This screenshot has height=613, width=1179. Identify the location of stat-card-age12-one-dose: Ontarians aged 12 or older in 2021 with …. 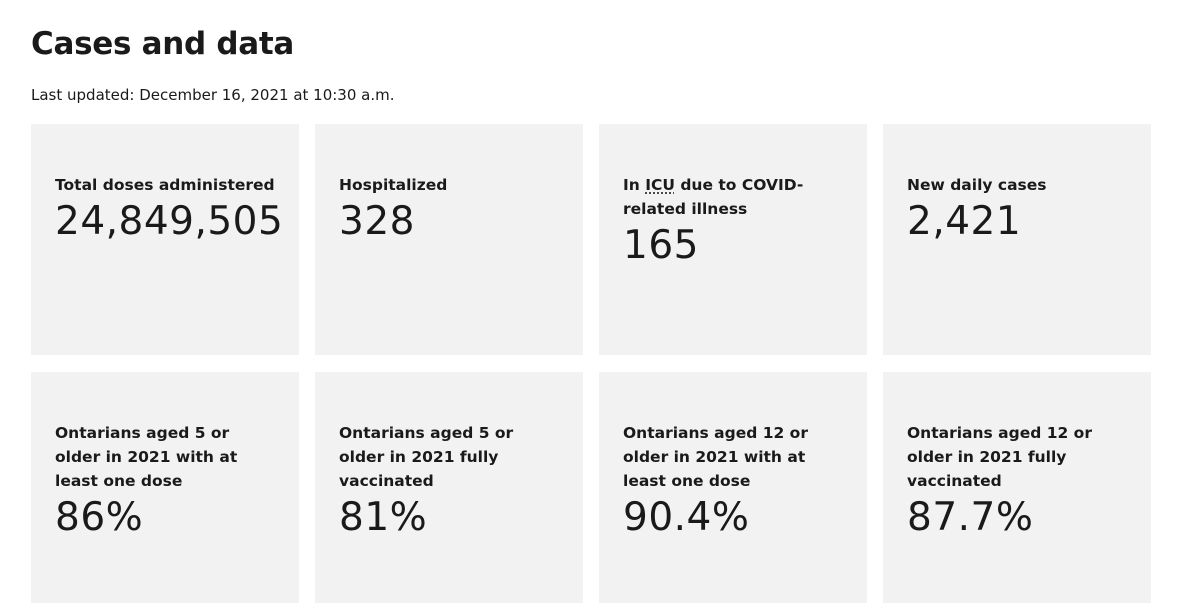
(733, 487).